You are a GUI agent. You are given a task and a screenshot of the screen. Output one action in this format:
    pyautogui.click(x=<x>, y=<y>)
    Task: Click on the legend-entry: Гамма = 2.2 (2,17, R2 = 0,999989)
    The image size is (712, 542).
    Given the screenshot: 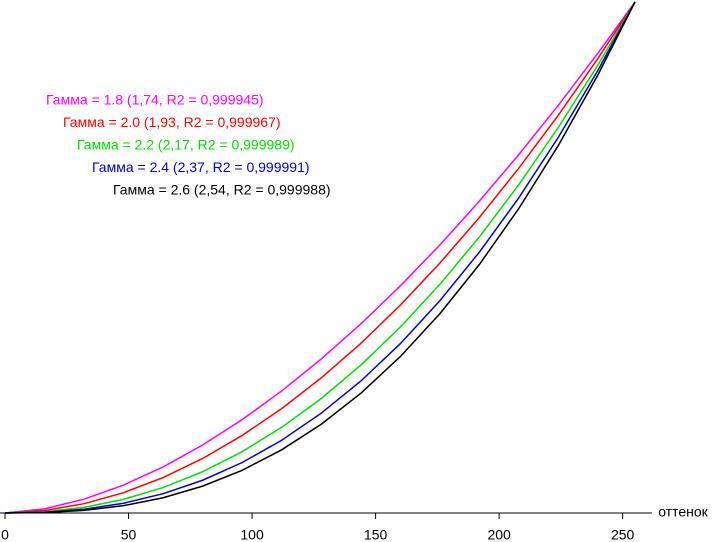 What is the action you would take?
    pyautogui.click(x=186, y=145)
    